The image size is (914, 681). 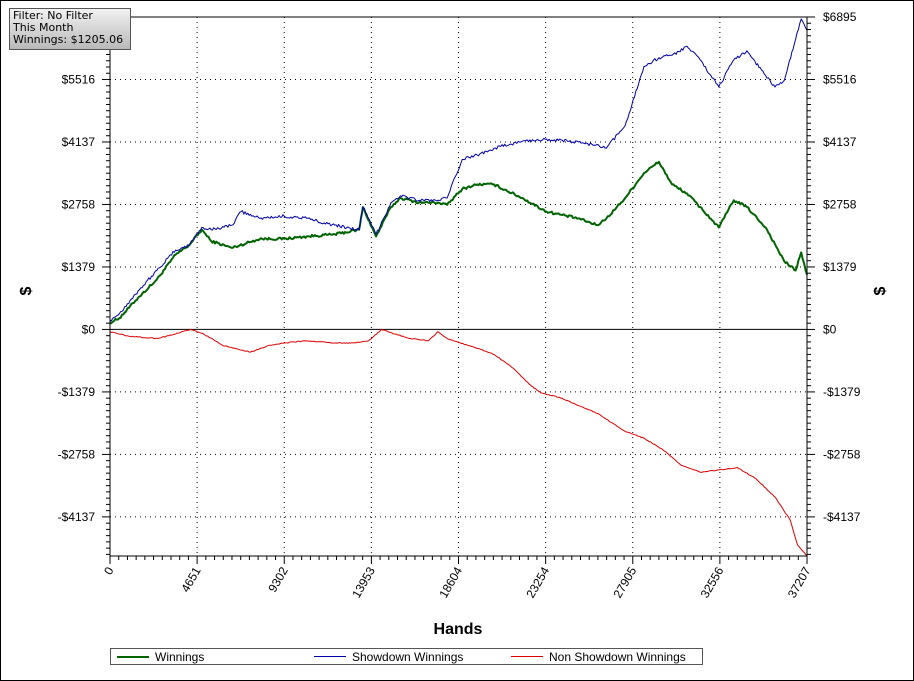 What do you see at coordinates (109, 570) in the screenshot?
I see `x-tick-label: 0` at bounding box center [109, 570].